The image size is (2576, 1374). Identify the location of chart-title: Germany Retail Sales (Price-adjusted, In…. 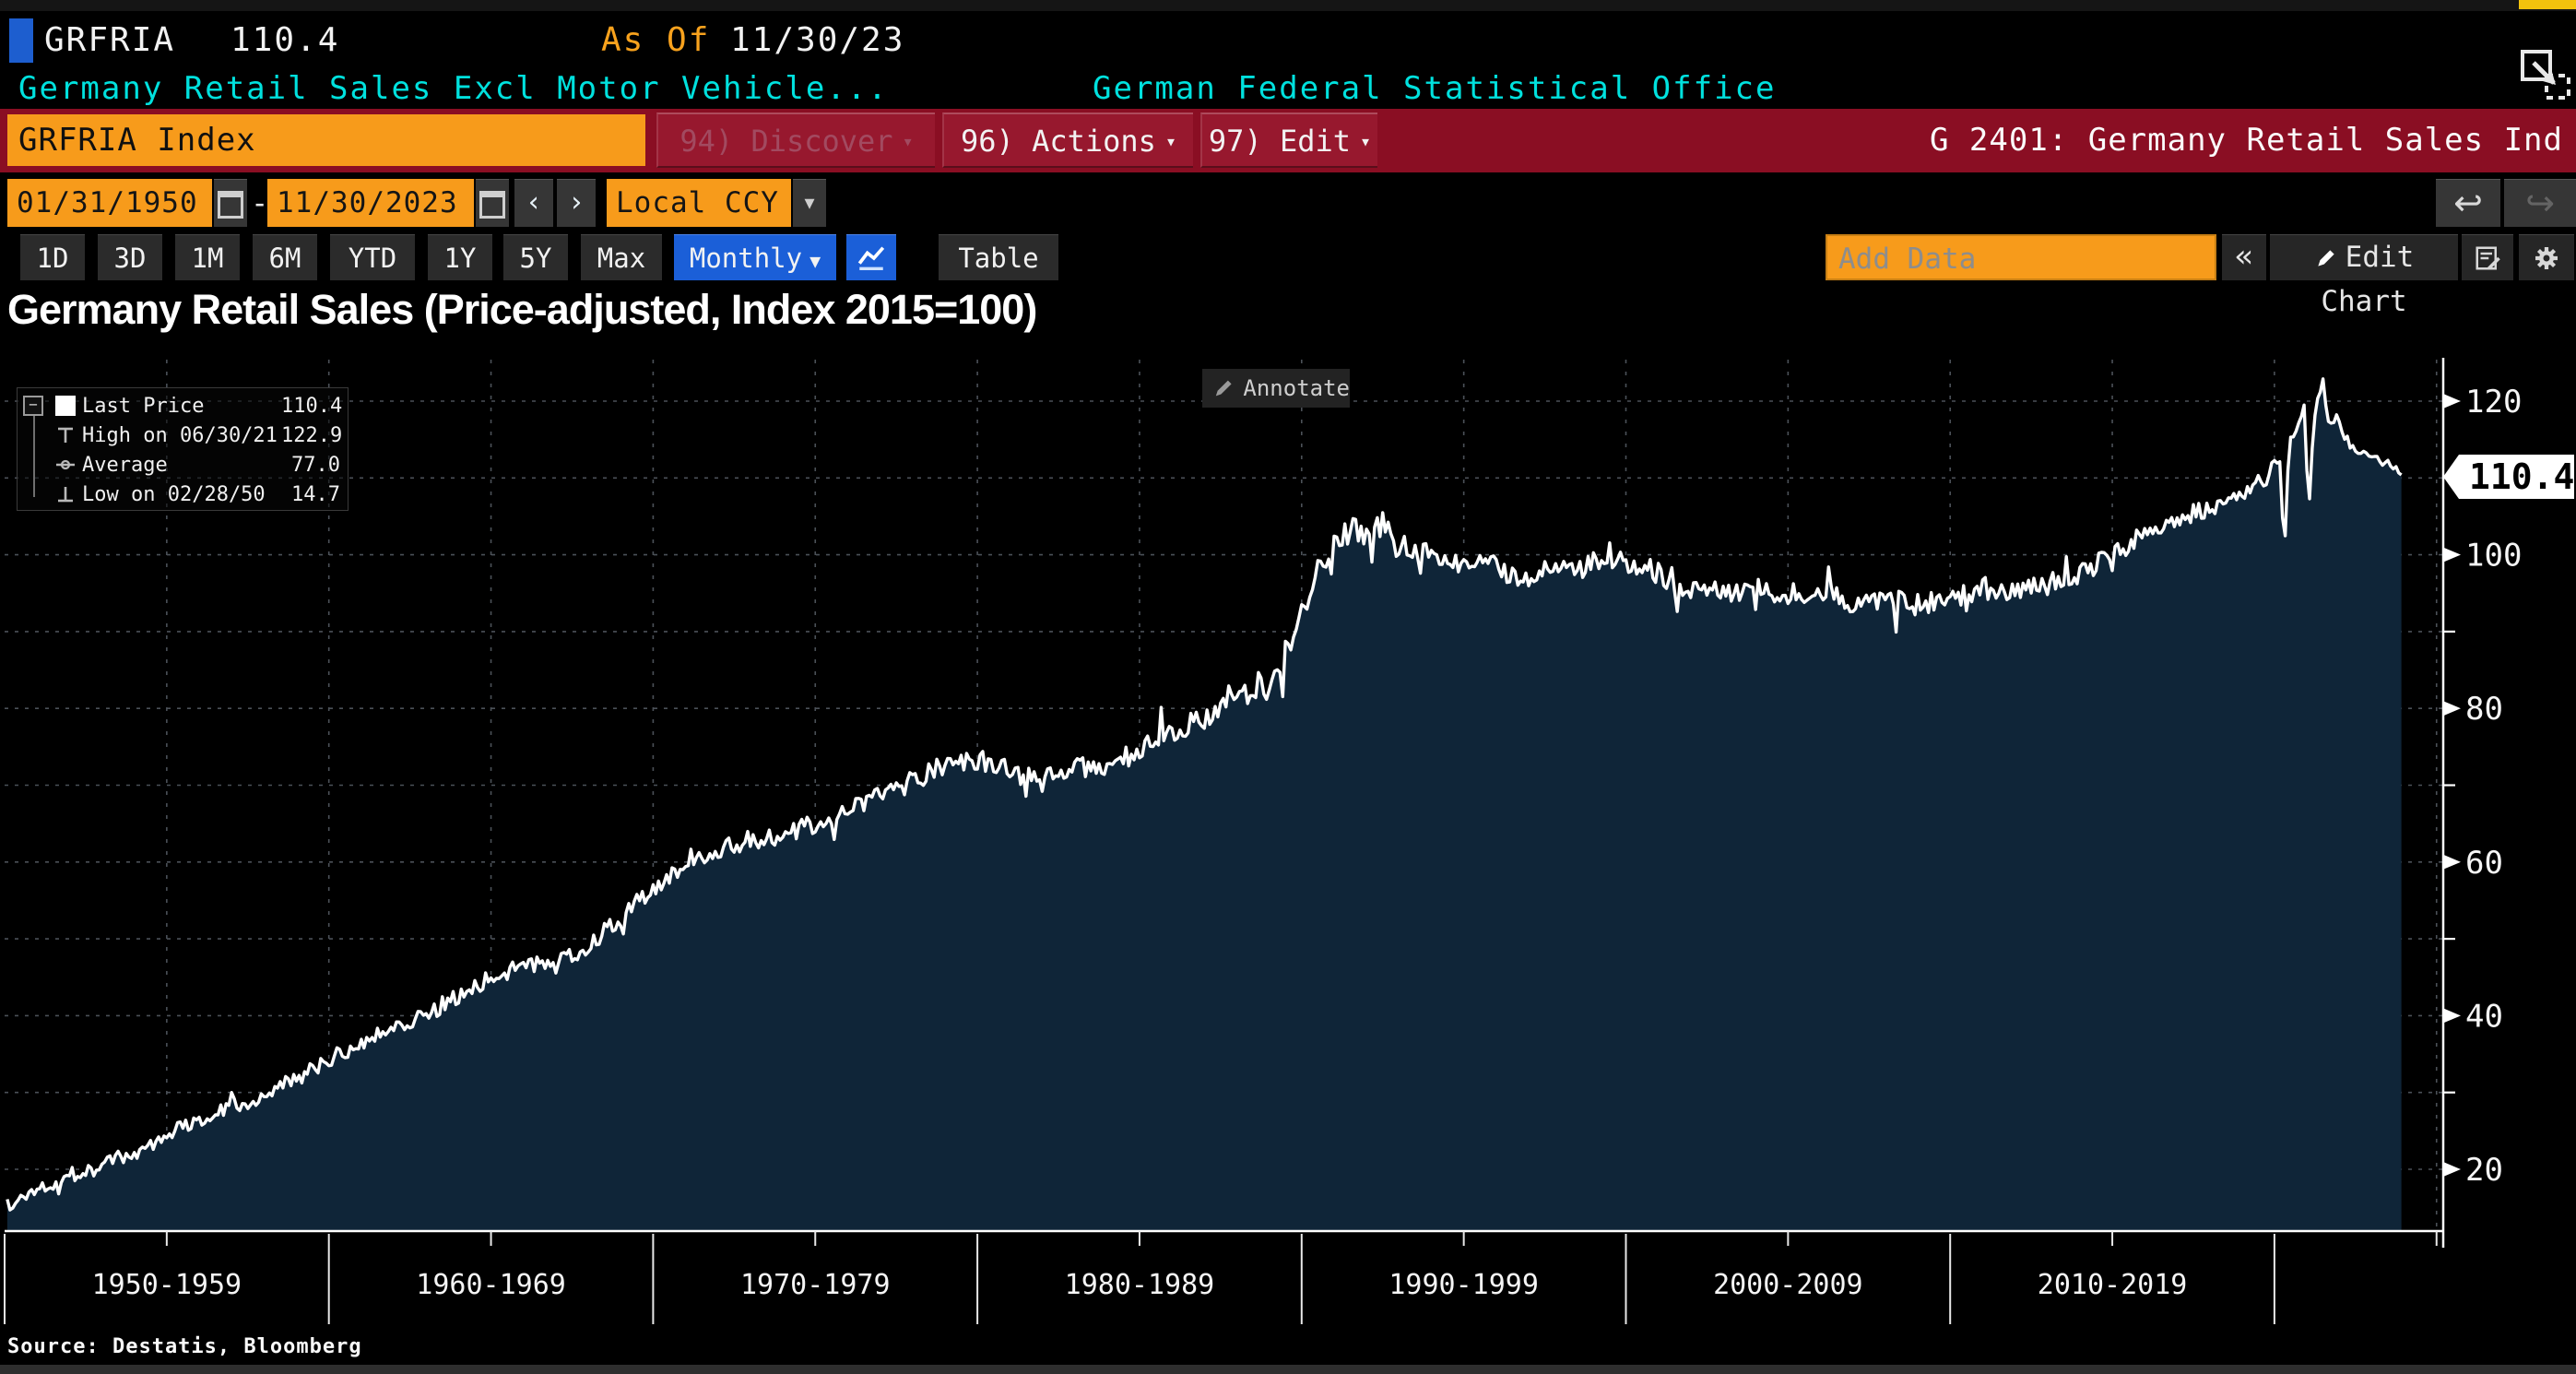
(522, 309).